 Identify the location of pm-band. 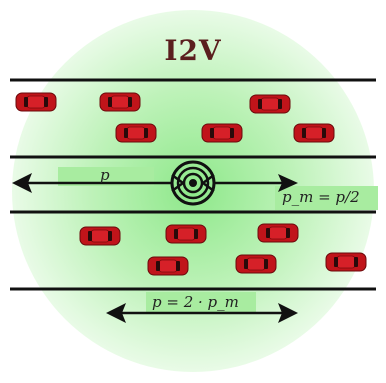
(326, 198).